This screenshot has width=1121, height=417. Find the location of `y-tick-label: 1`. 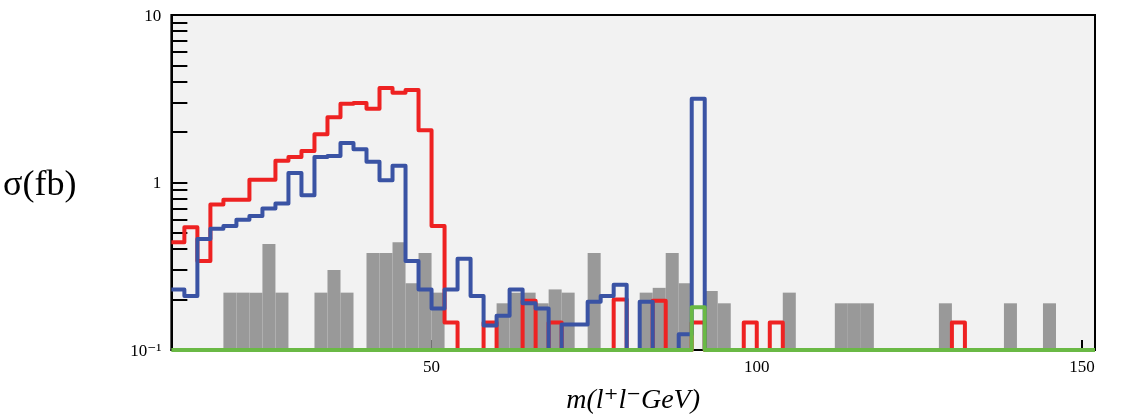

y-tick-label: 1 is located at coordinates (157, 182).